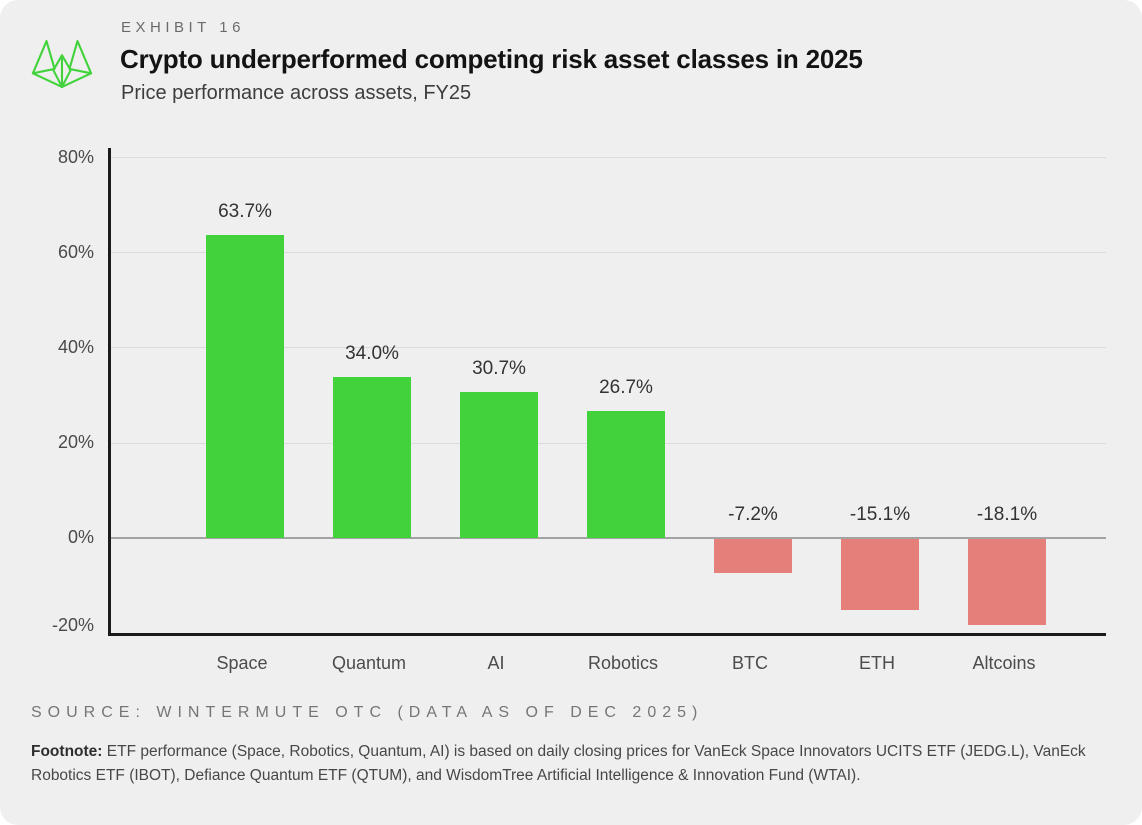 The height and width of the screenshot is (825, 1142). What do you see at coordinates (608, 538) in the screenshot?
I see `zero-gridline` at bounding box center [608, 538].